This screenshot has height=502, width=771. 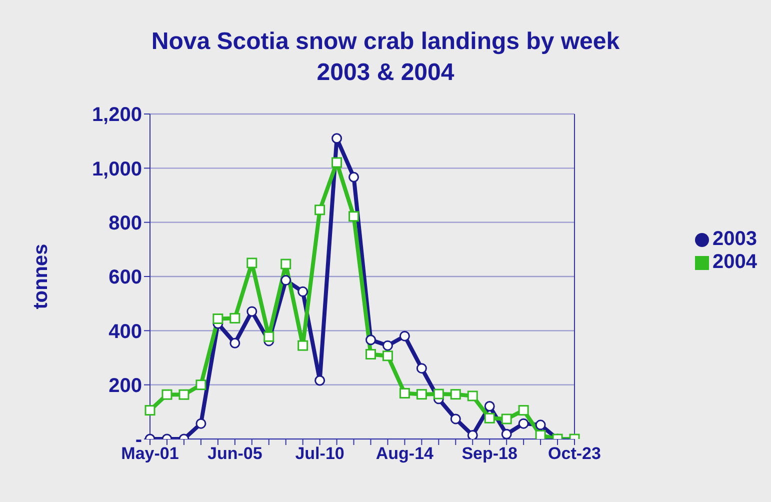 I want to click on x-tick-label: Jul-10, so click(x=319, y=454).